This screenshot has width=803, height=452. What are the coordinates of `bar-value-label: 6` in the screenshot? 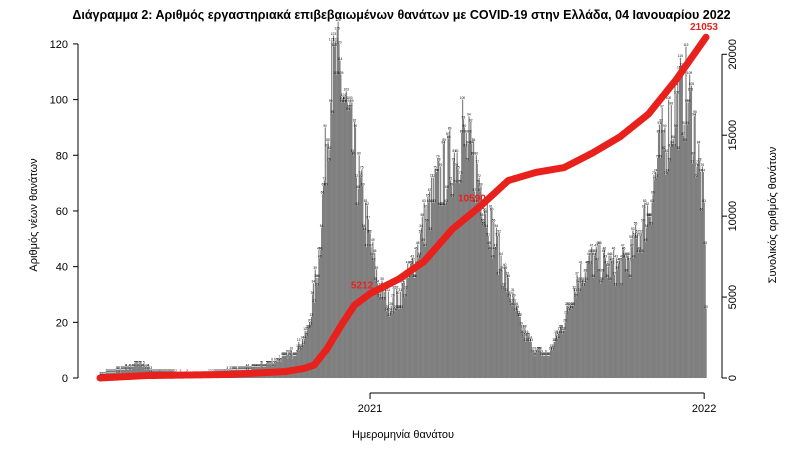 It's located at (272, 360).